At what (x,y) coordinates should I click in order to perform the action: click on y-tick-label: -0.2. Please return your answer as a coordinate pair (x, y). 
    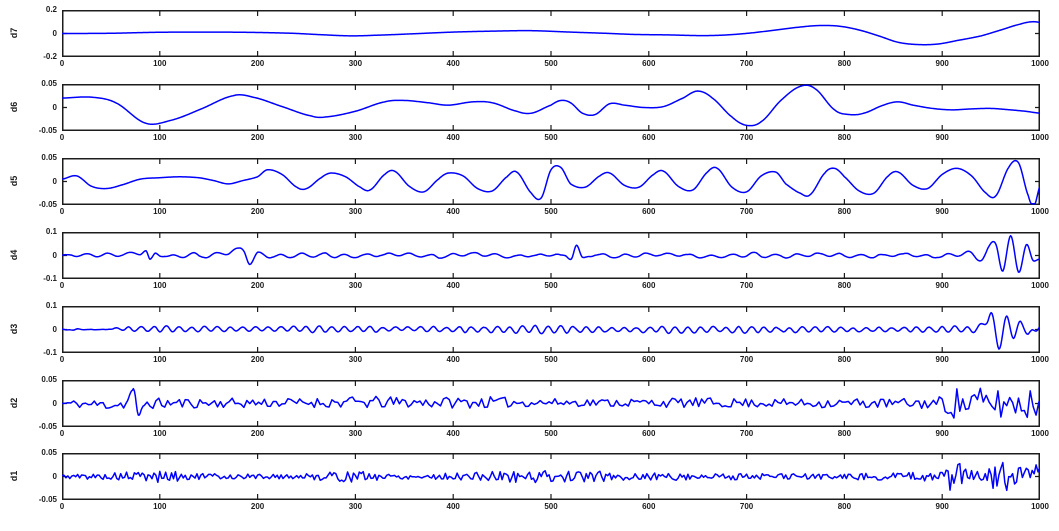
    Looking at the image, I should click on (50, 56).